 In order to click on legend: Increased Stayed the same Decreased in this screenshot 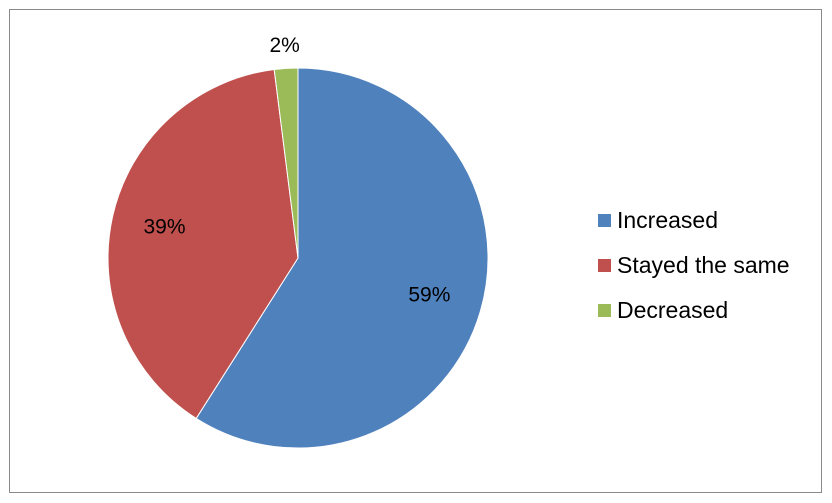, I will do `click(713, 265)`.